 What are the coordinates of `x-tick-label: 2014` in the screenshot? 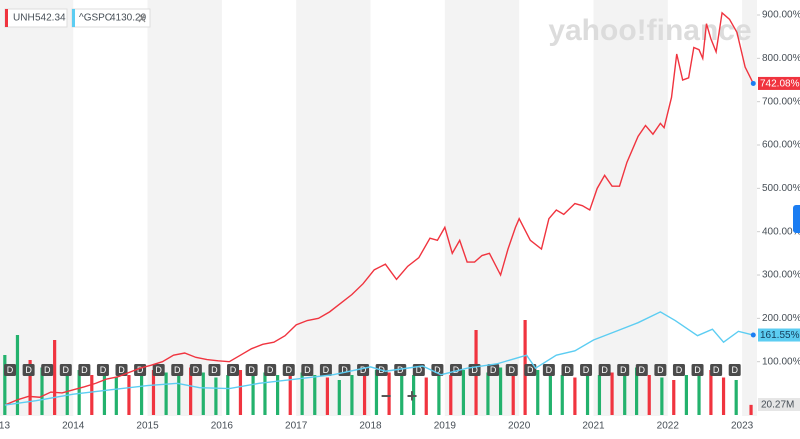 It's located at (73, 426).